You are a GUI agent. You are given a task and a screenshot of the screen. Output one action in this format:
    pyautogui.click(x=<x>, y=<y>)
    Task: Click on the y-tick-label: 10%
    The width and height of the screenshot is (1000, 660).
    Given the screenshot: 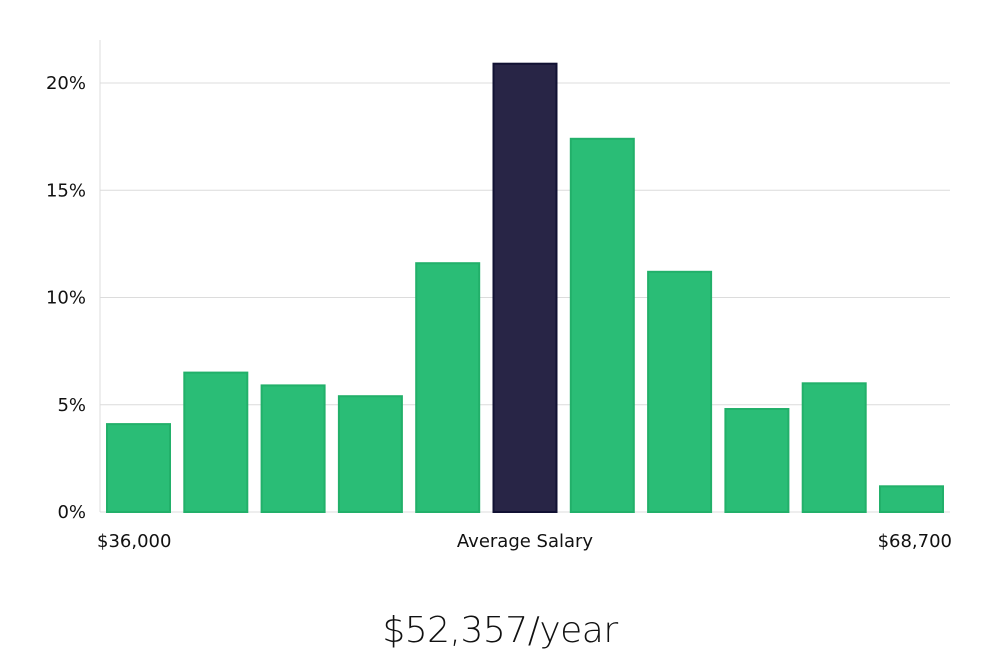 What is the action you would take?
    pyautogui.click(x=66, y=298)
    